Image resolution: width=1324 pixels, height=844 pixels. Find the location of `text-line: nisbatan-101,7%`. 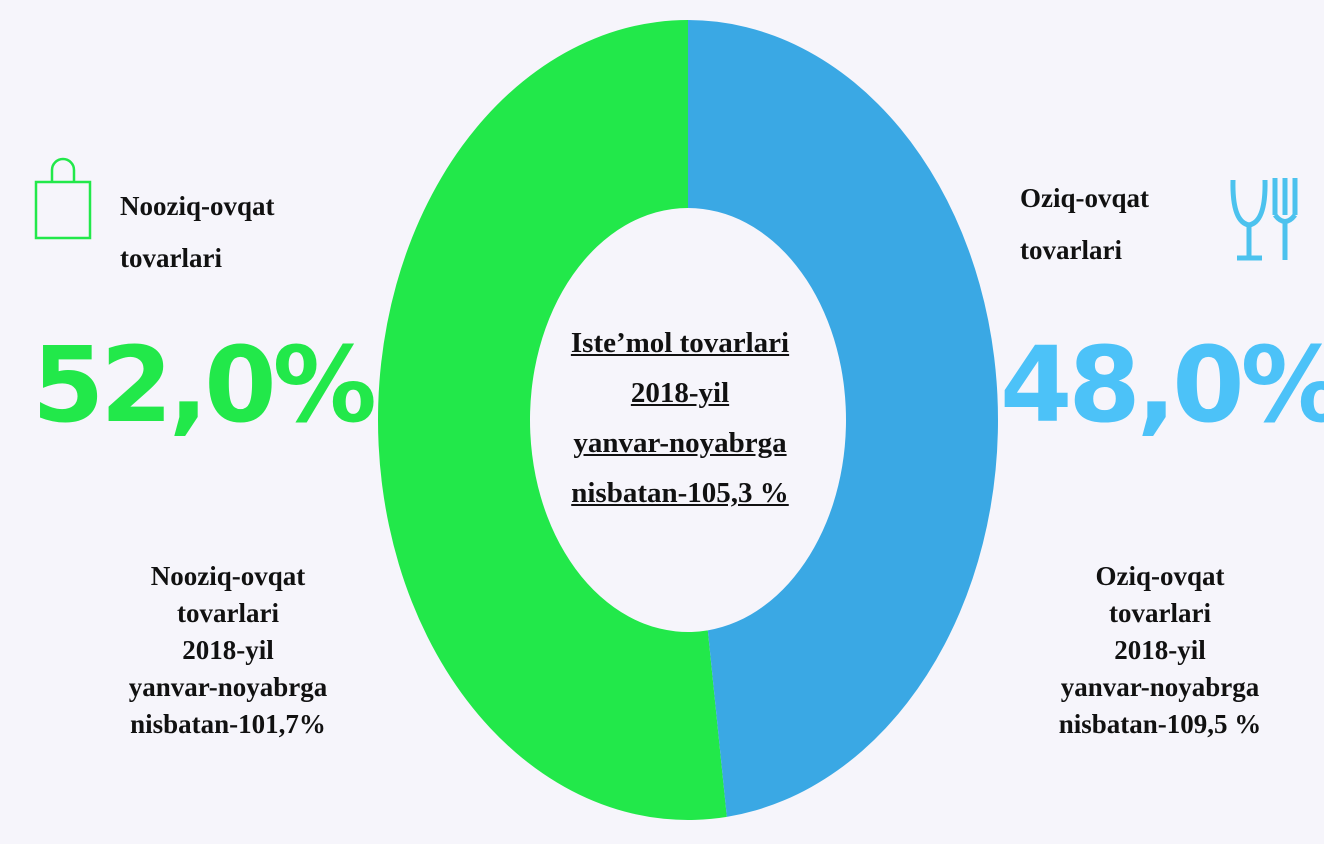

text-line: nisbatan-101,7% is located at coordinates (228, 724).